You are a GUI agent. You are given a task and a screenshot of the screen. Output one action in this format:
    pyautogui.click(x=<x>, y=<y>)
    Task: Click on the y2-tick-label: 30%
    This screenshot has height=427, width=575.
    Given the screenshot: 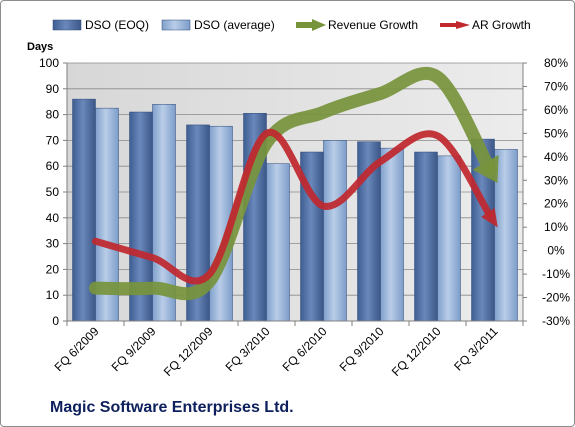 What is the action you would take?
    pyautogui.click(x=556, y=180)
    